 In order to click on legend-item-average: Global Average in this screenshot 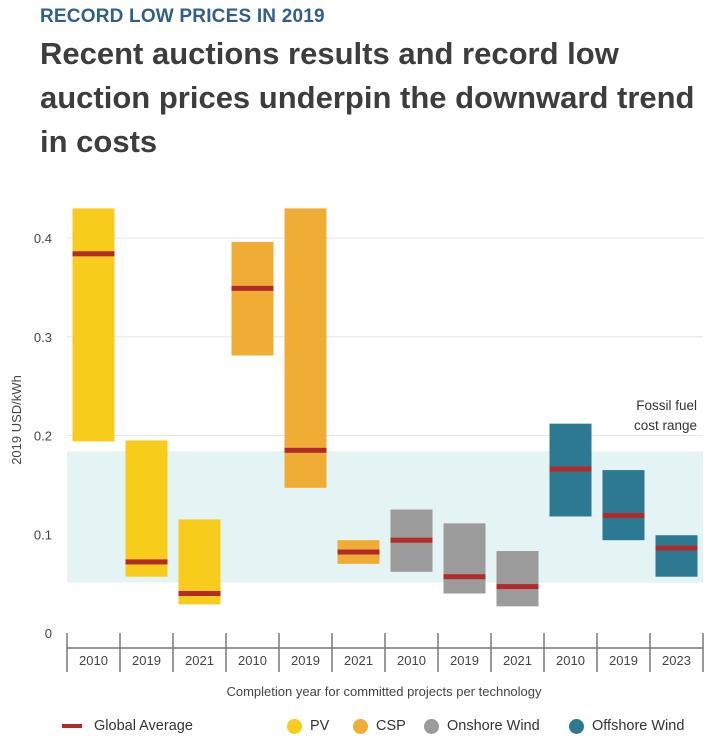, I will do `click(127, 726)`.